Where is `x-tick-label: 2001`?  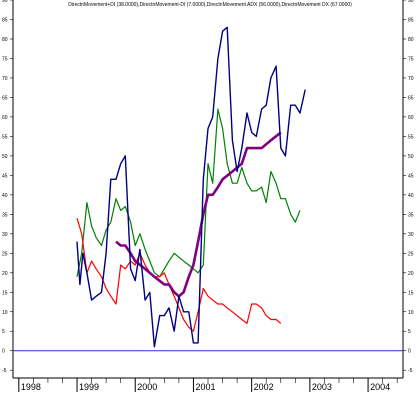 x-tick-label: 2001 is located at coordinates (205, 387).